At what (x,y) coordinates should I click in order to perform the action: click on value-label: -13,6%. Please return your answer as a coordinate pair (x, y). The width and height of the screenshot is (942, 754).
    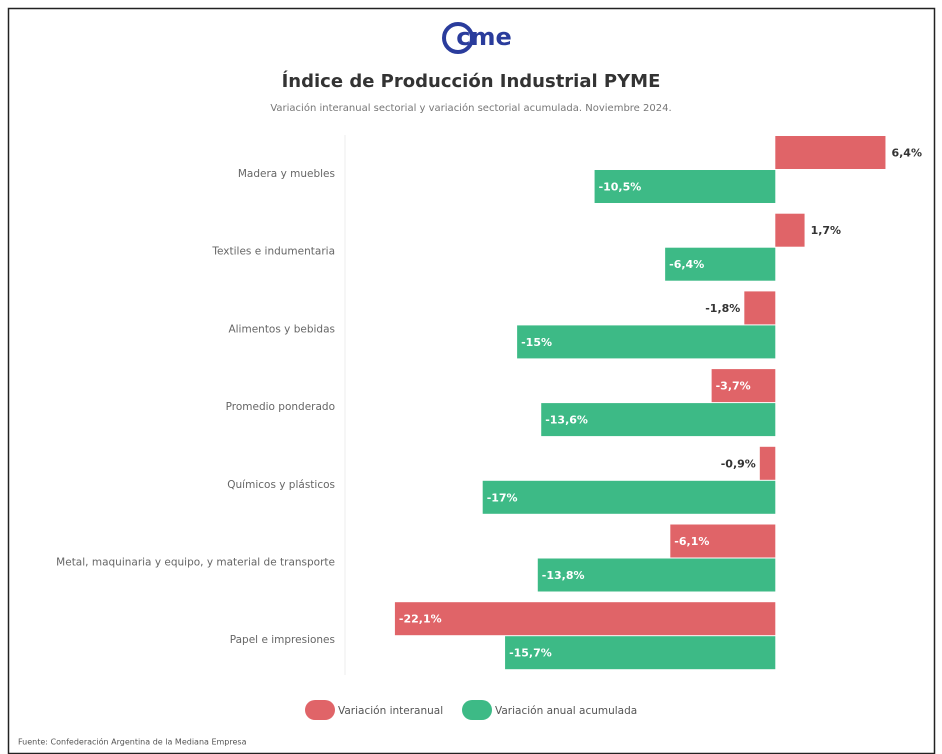
    Looking at the image, I should click on (566, 420).